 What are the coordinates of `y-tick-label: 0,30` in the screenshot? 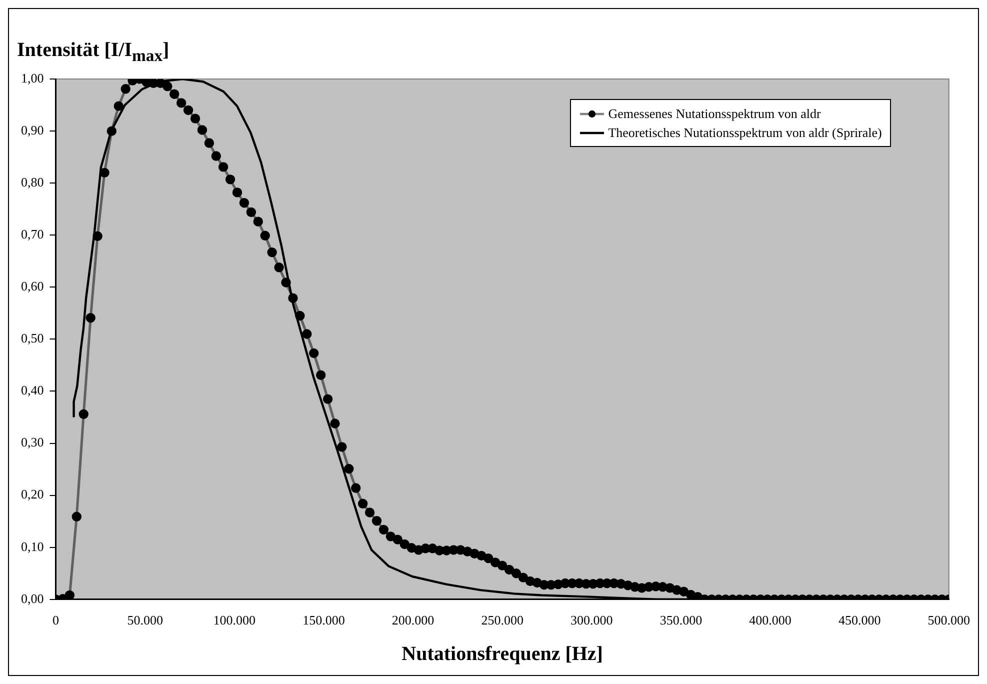 It's located at (32, 442).